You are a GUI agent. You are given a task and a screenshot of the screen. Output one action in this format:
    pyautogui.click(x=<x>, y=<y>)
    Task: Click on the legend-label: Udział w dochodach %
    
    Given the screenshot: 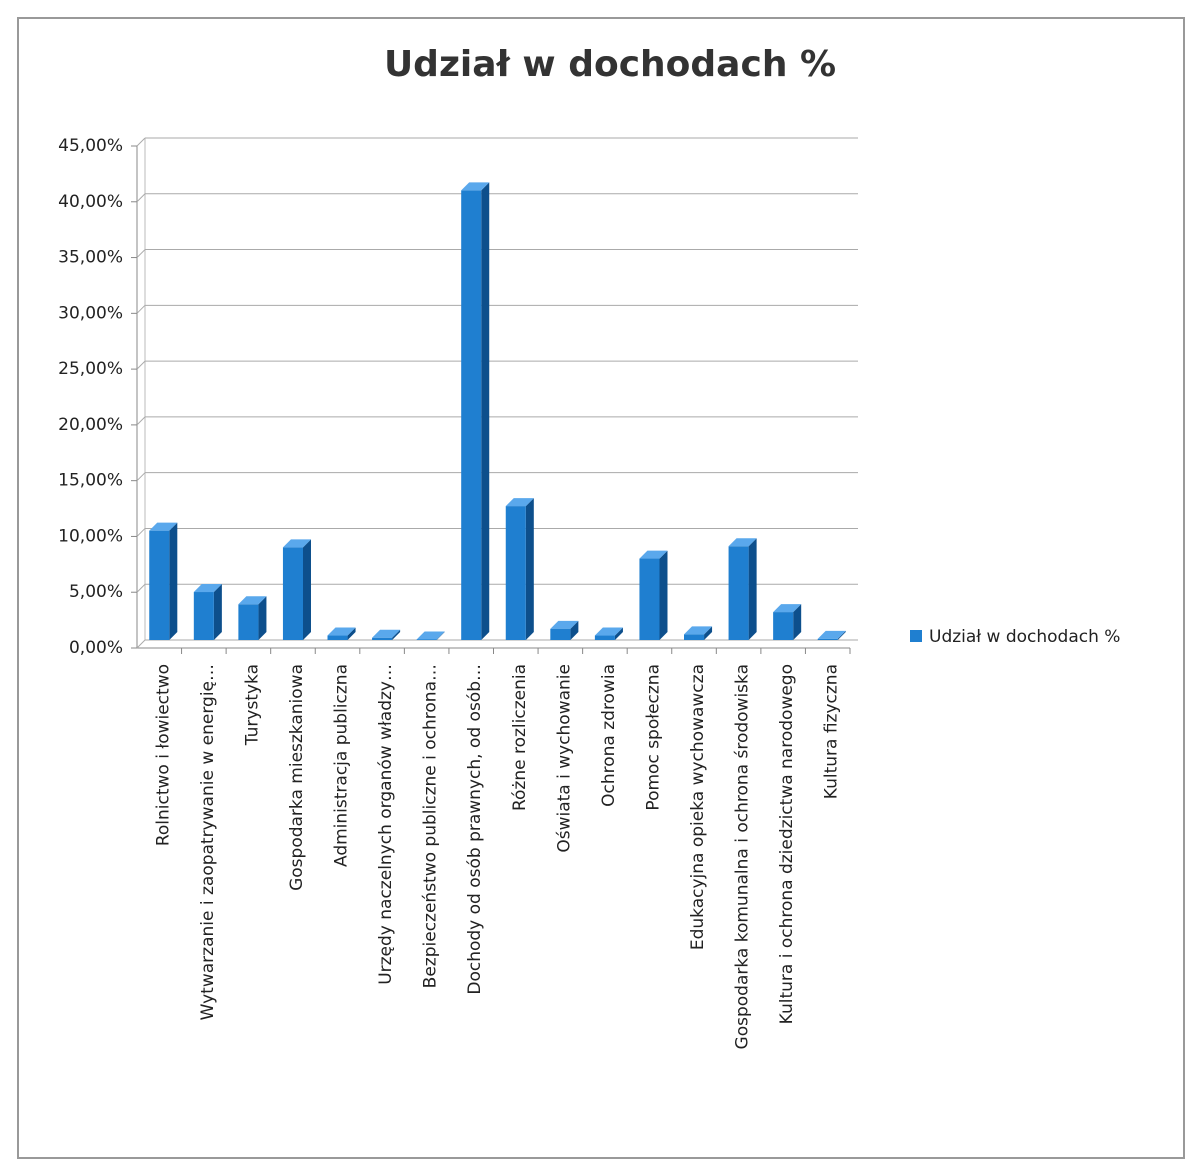 What is the action you would take?
    pyautogui.click(x=1024, y=637)
    